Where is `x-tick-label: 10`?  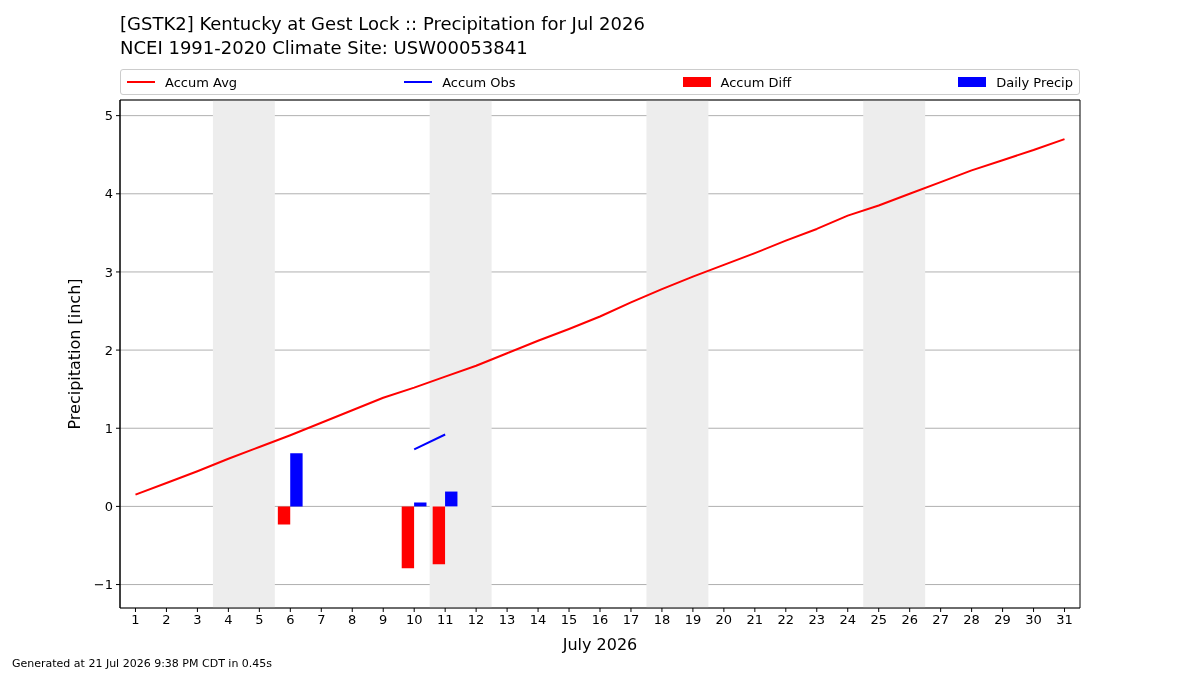
x-tick-label: 10 is located at coordinates (414, 620).